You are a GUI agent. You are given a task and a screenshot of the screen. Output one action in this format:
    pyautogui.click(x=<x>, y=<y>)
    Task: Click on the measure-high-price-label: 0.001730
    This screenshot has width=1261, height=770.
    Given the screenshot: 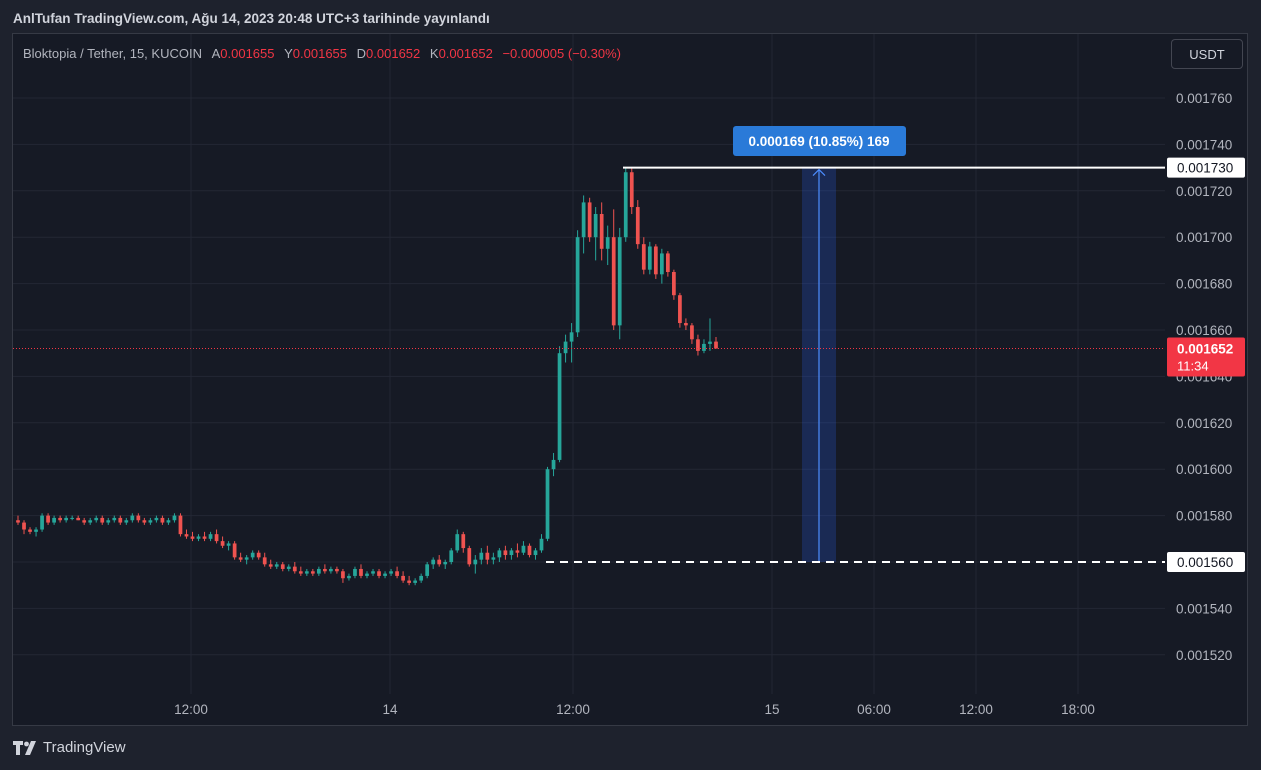 What is the action you would take?
    pyautogui.click(x=1205, y=168)
    